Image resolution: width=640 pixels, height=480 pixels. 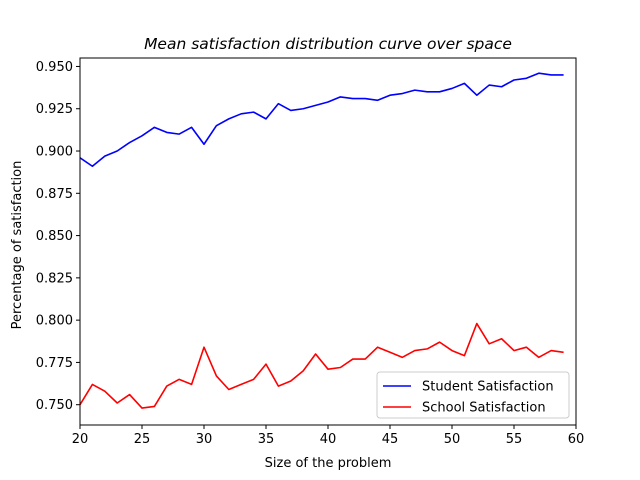 I want to click on legend-label-0: Student Satisfaction, so click(x=488, y=387).